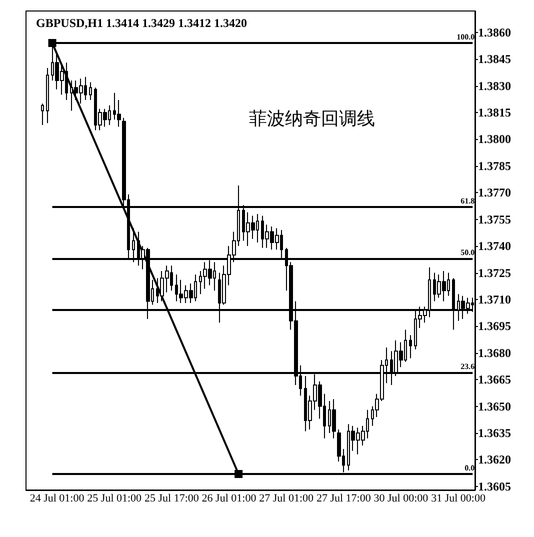  I want to click on y-tick-label: 1.3695, so click(494, 326).